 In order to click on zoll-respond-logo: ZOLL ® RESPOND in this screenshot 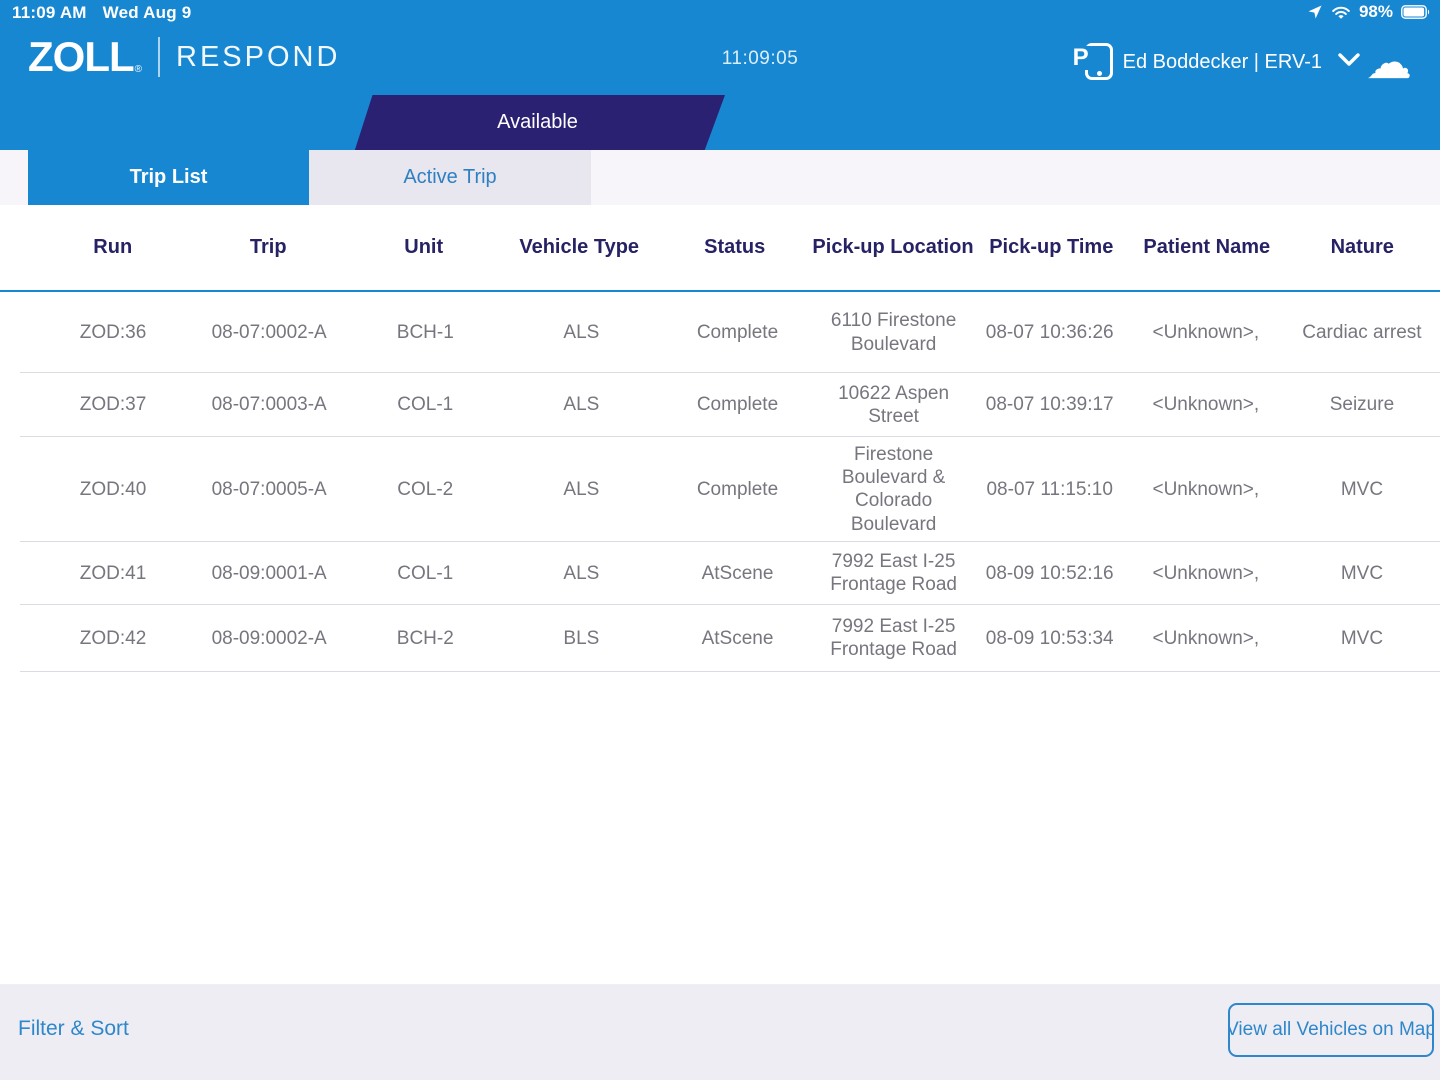, I will do `click(184, 57)`.